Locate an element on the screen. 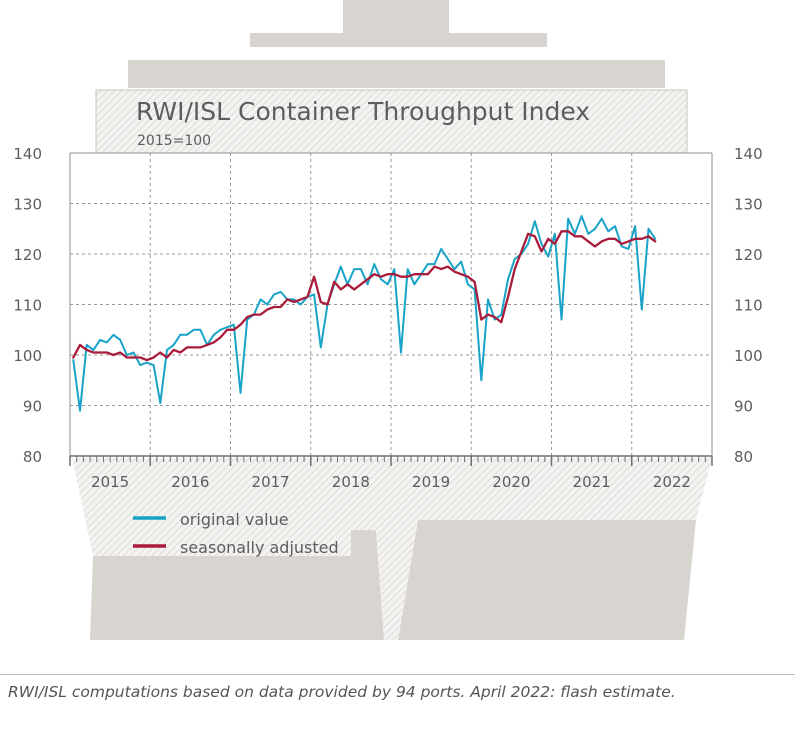  y-tick-label-right: 80 is located at coordinates (743, 457).